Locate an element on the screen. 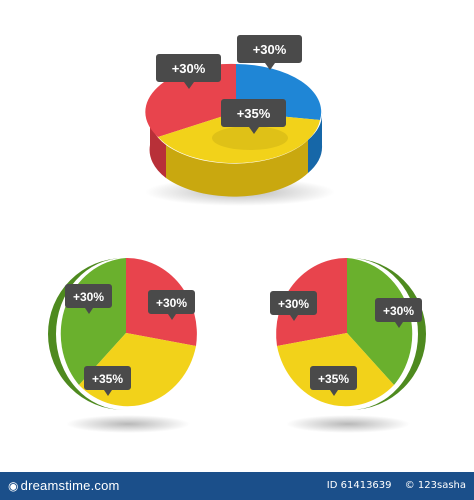 Image resolution: width=474 pixels, height=500 pixels. tag-top-yellow: +35% is located at coordinates (253, 116).